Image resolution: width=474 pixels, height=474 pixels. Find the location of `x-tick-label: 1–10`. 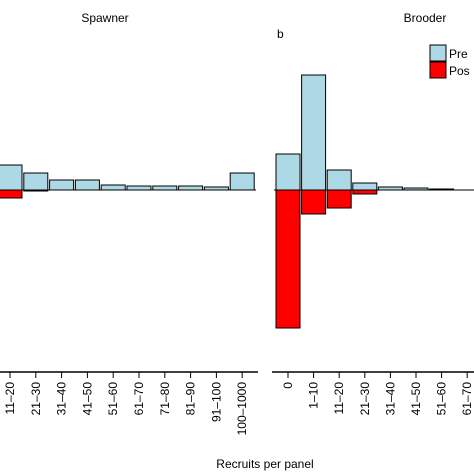

x-tick-label: 1–10 is located at coordinates (314, 395).